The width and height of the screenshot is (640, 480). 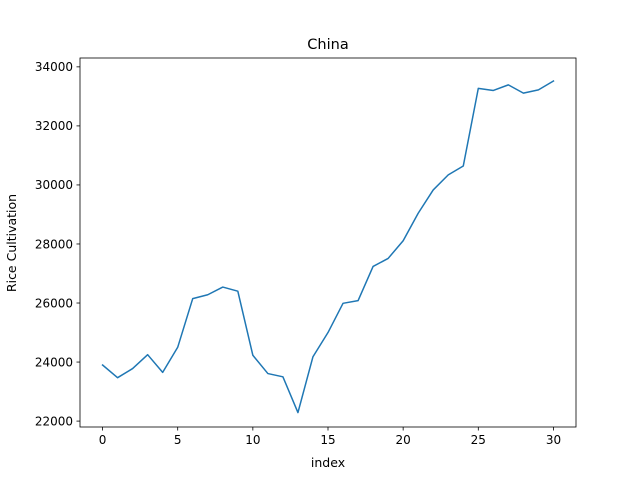 What do you see at coordinates (54, 67) in the screenshot?
I see `y-tick-label: 34000` at bounding box center [54, 67].